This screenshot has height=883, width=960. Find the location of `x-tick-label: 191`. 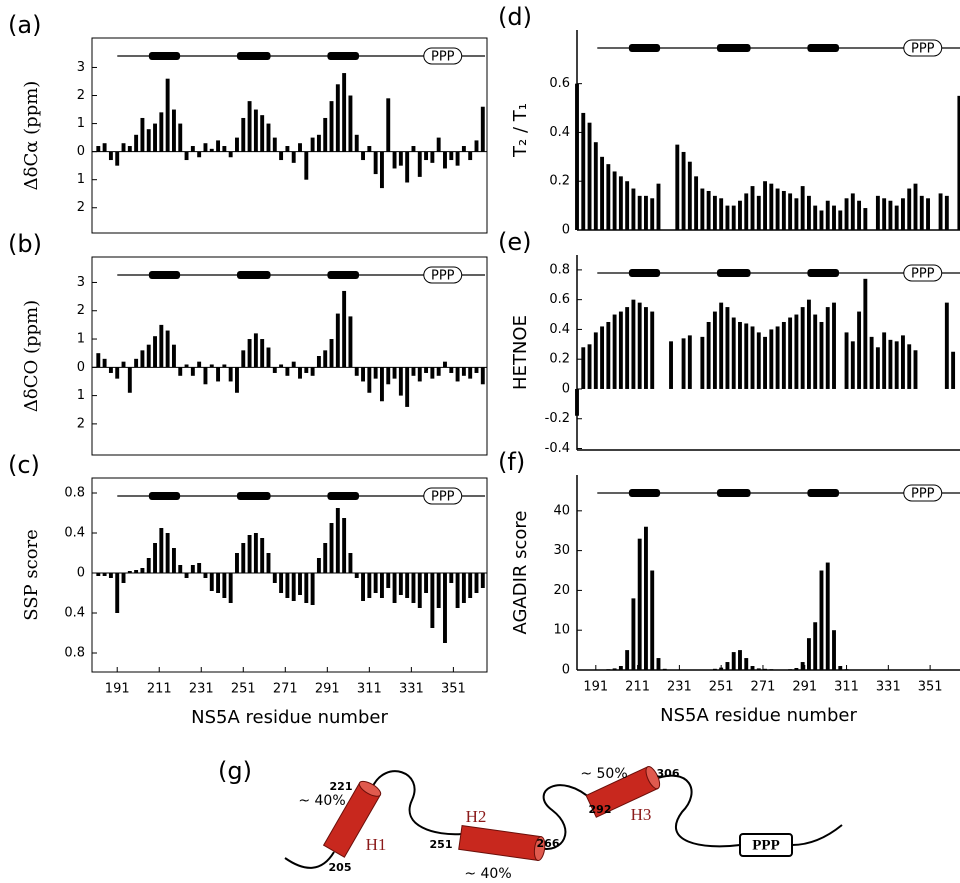

x-tick-label: 191 is located at coordinates (117, 689).